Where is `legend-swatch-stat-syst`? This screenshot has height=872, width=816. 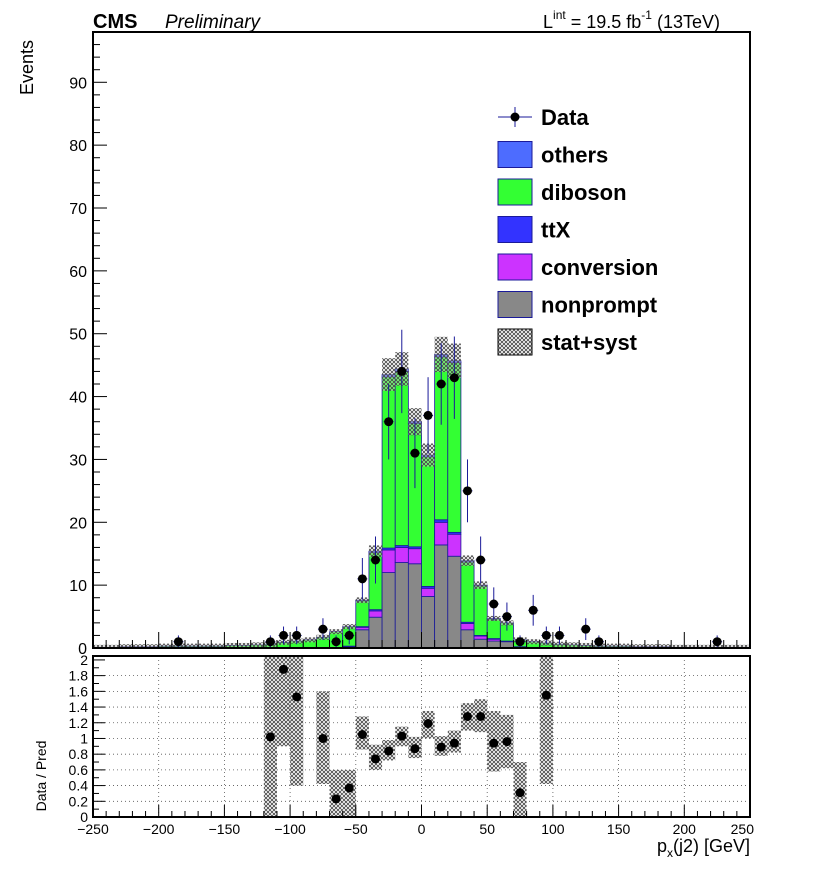
legend-swatch-stat-syst is located at coordinates (515, 342).